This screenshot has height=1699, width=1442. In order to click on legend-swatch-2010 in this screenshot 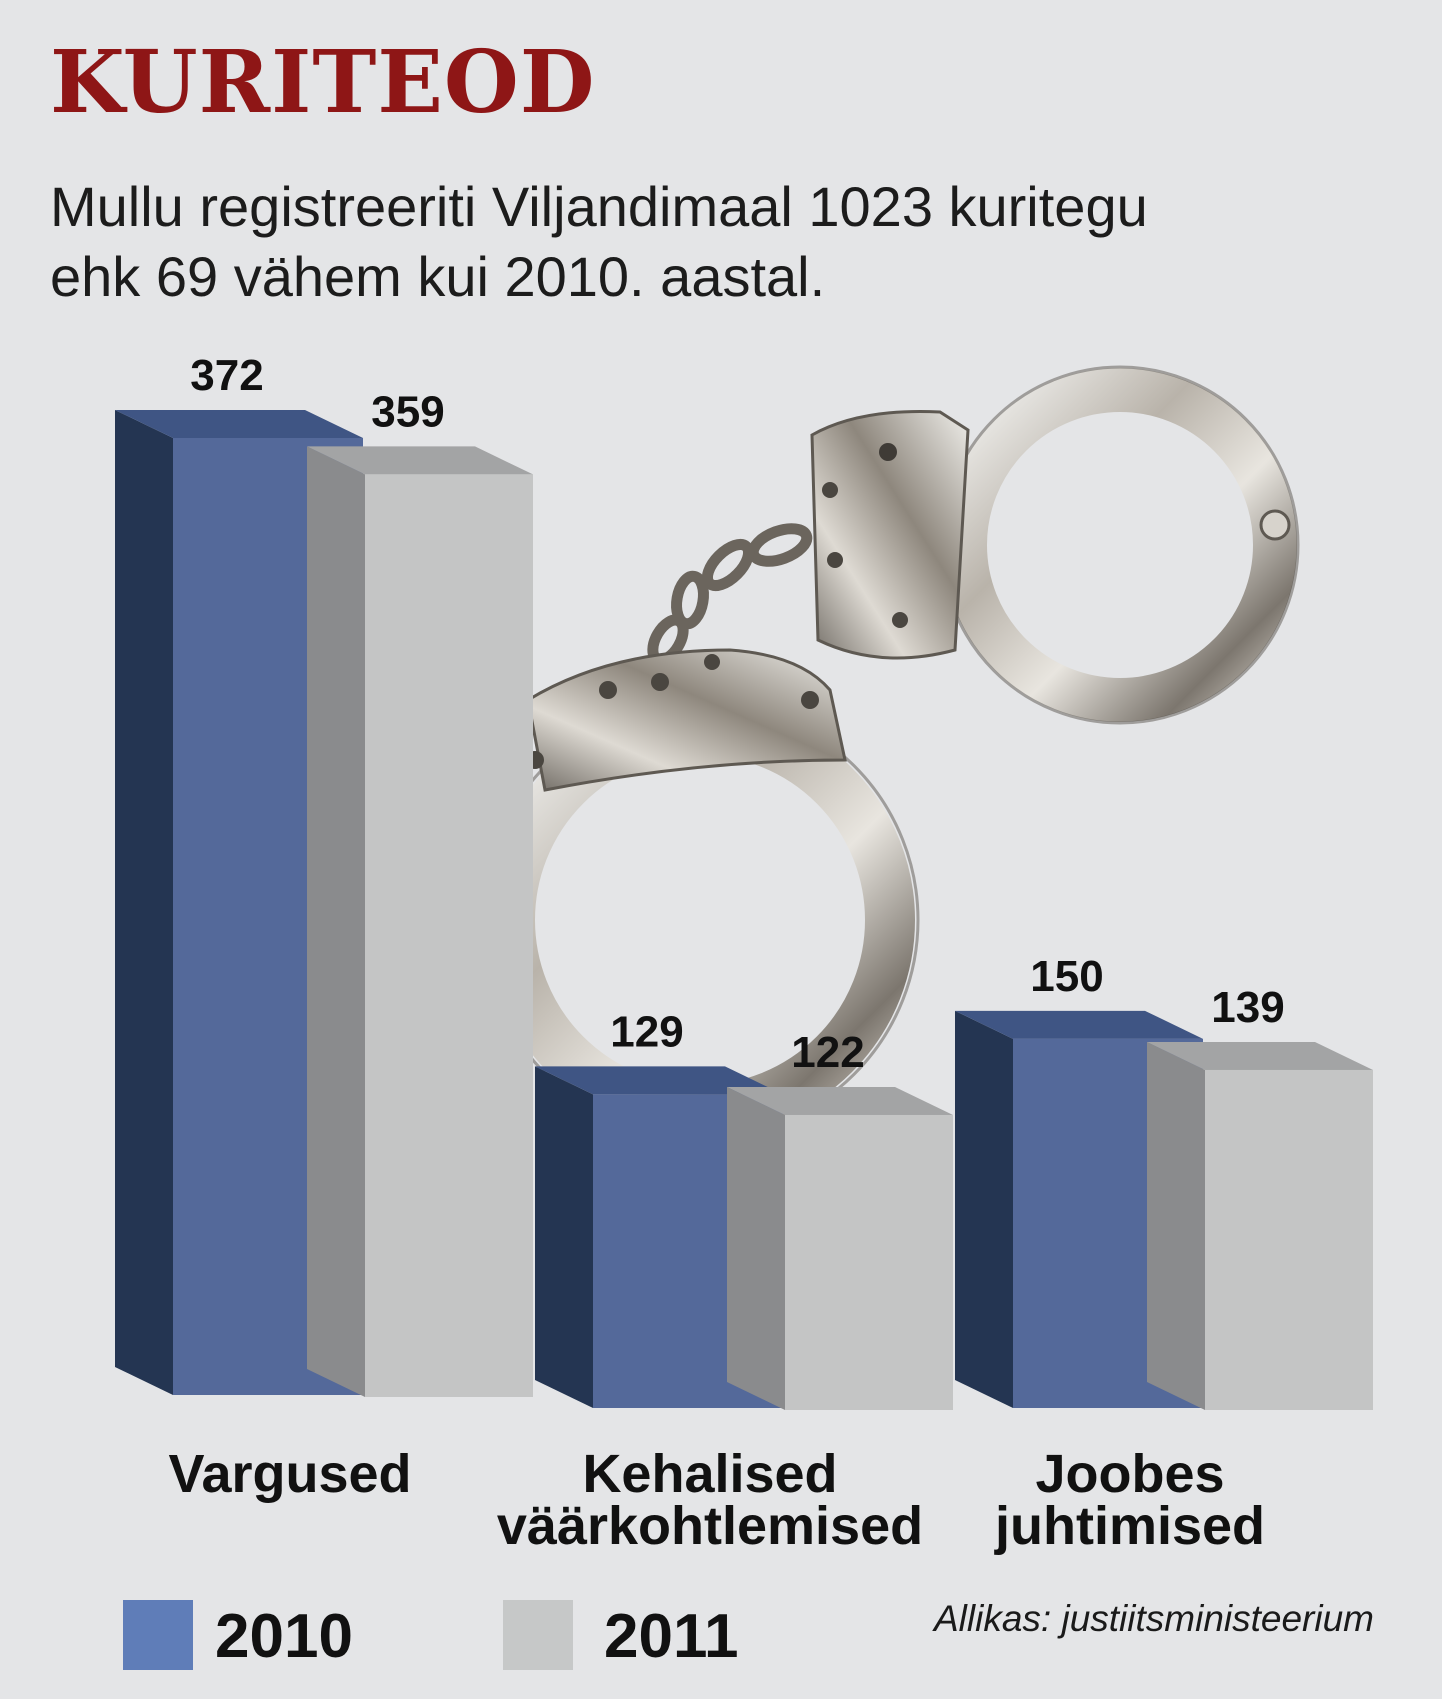, I will do `click(158, 1635)`.